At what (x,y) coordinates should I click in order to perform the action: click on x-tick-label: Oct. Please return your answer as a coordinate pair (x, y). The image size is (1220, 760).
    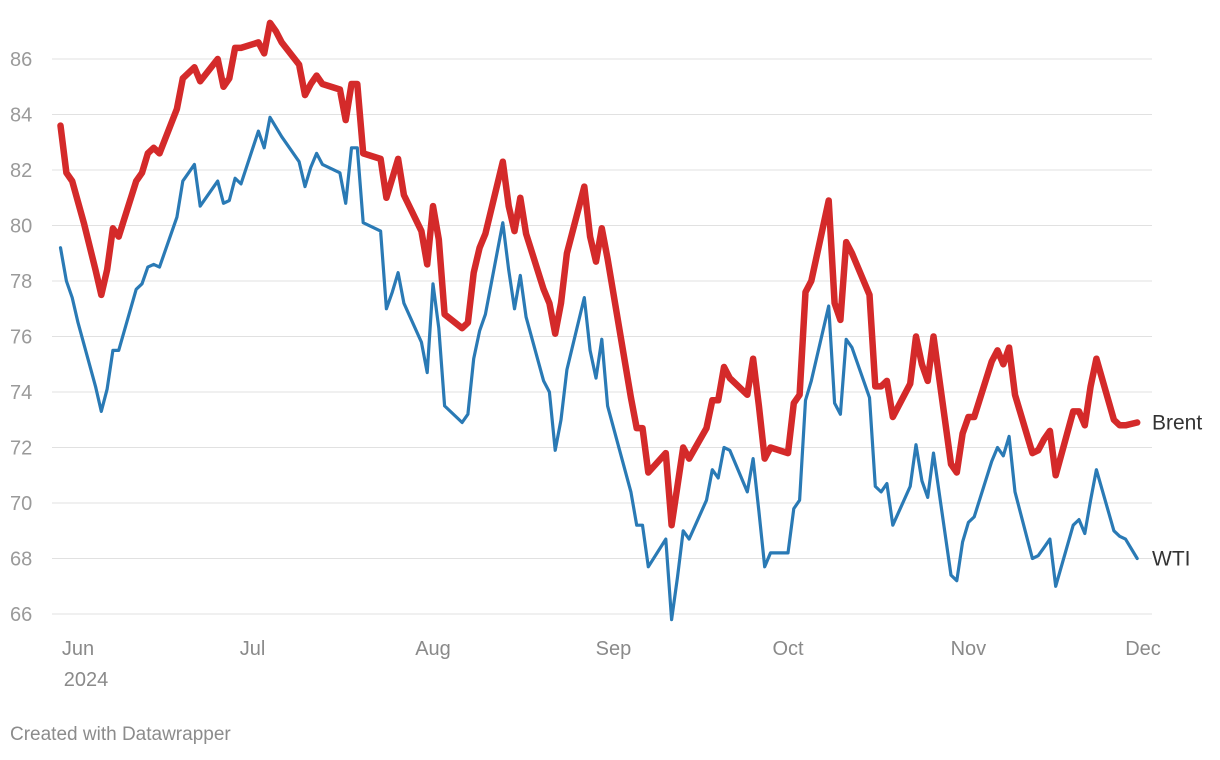
    Looking at the image, I should click on (788, 649).